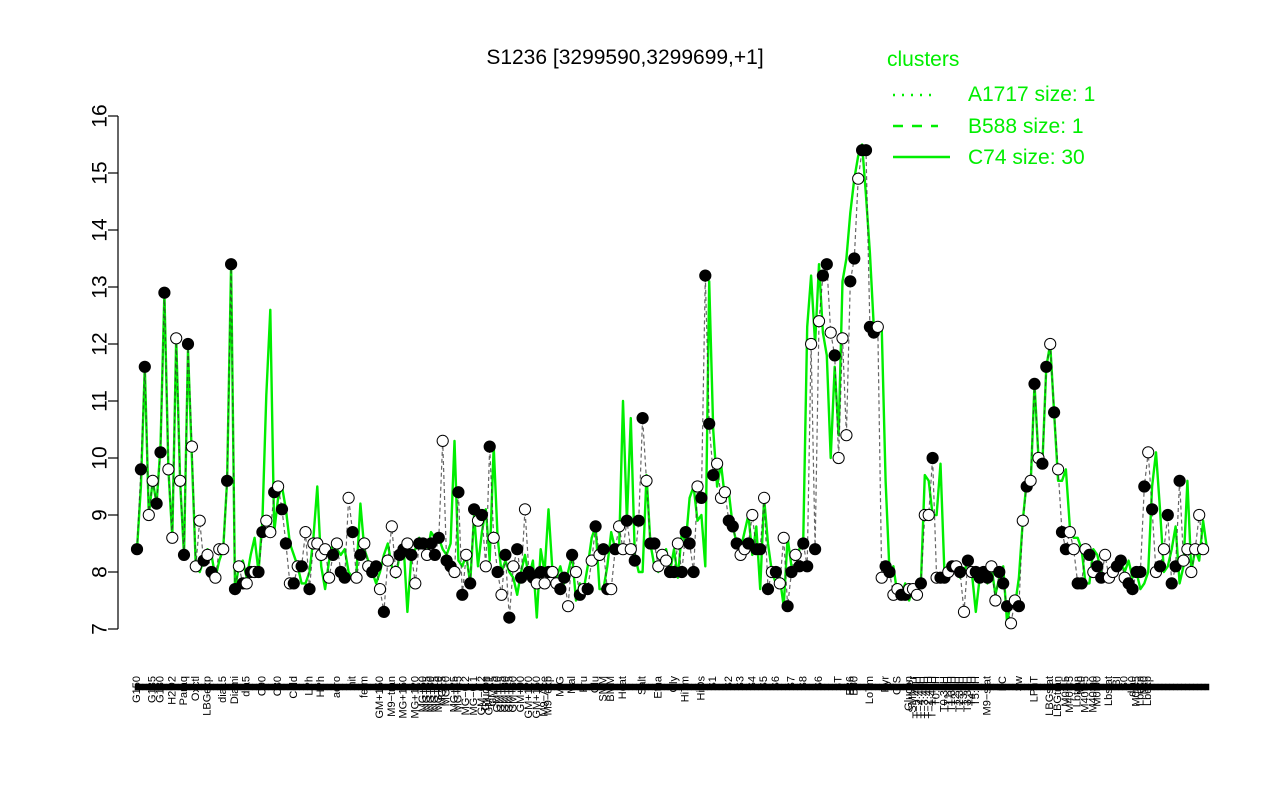  Describe the element at coordinates (1109, 691) in the screenshot. I see `x-tick-label: Lbstat` at that location.